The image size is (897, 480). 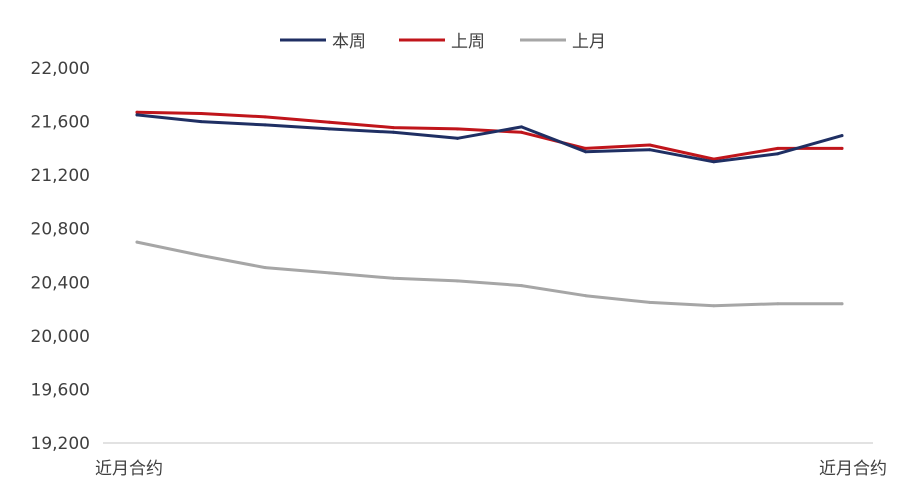 I want to click on legend-label: 本周, so click(x=349, y=42).